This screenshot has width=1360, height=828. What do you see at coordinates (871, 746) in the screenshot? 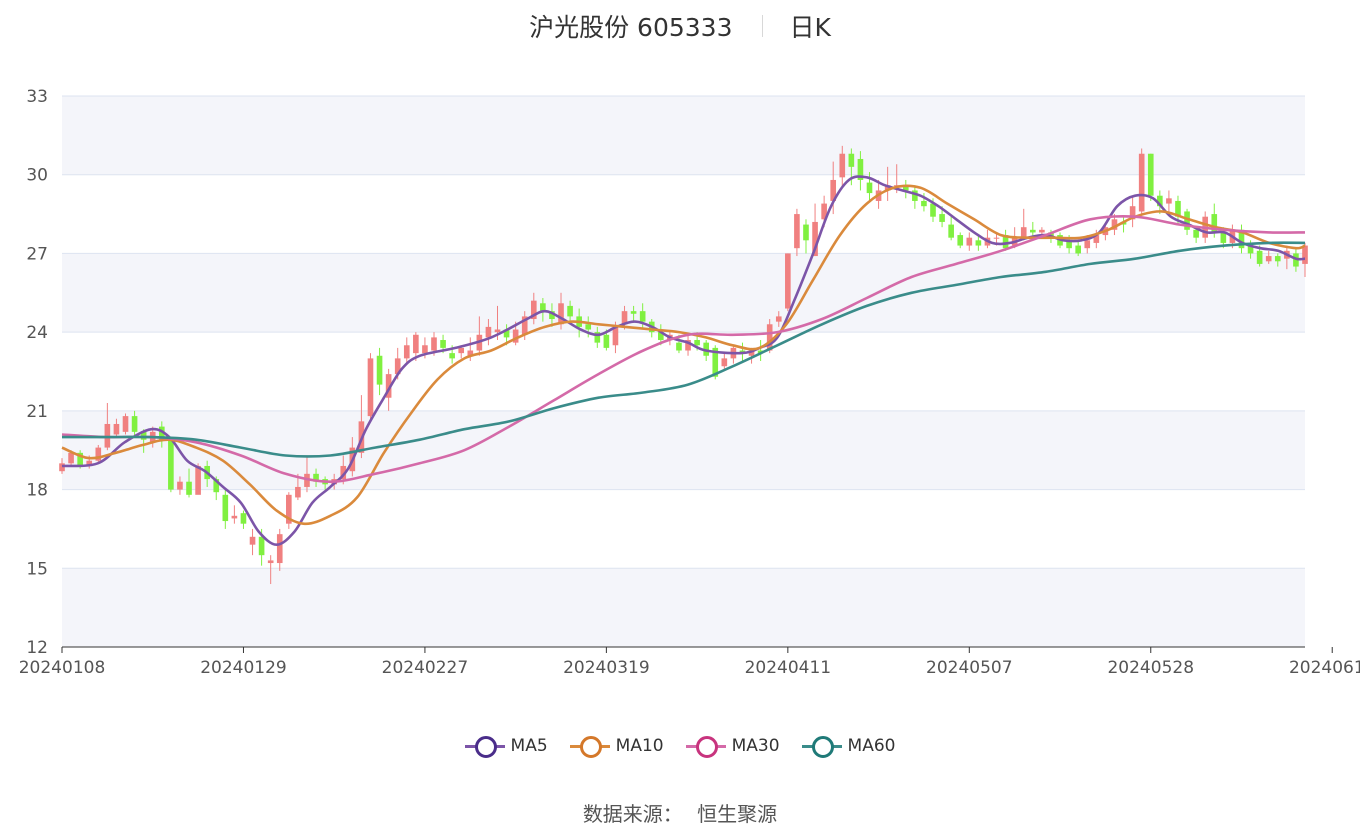
I see `legend-label-ma60: MA60` at bounding box center [871, 746].